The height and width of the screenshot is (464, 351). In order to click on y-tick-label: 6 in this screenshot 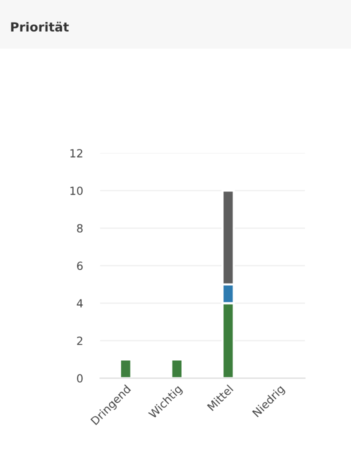, I will do `click(80, 266)`.